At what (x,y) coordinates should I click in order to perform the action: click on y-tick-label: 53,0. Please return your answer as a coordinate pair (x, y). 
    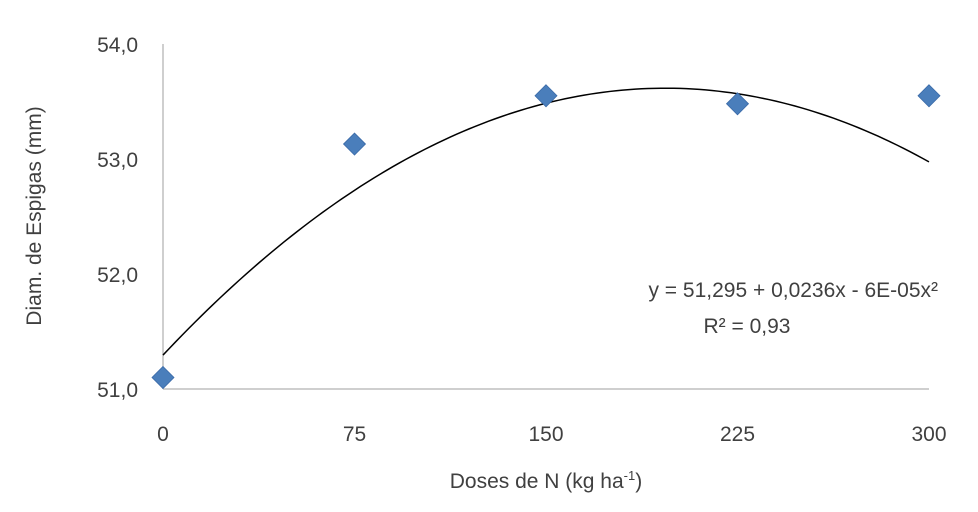
    Looking at the image, I should click on (117, 160).